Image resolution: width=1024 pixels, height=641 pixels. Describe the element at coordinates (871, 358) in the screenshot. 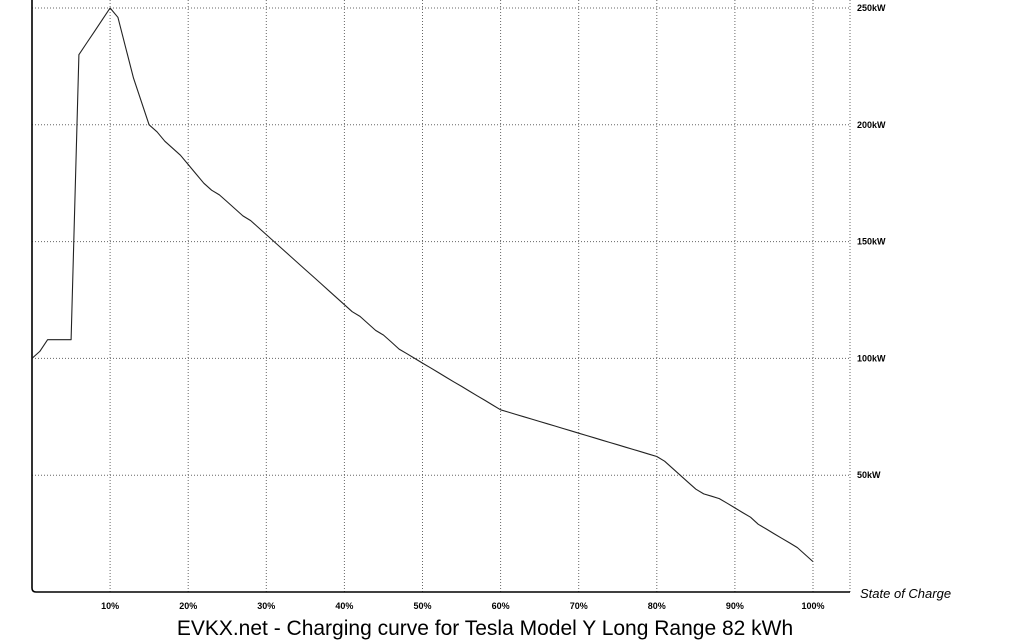

I see `y-tick-label: 100kW` at that location.